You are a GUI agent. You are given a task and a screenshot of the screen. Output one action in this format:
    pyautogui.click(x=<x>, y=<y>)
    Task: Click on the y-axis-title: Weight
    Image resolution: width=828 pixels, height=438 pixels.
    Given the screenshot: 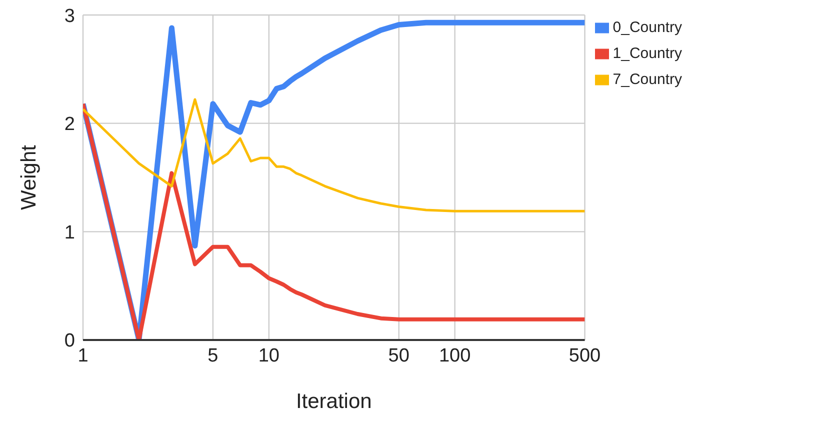 What is the action you would take?
    pyautogui.click(x=28, y=177)
    